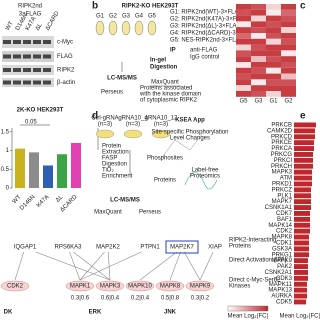 This screenshot has width=320, height=320. I want to click on top-node: XIAP, so click(215, 248).